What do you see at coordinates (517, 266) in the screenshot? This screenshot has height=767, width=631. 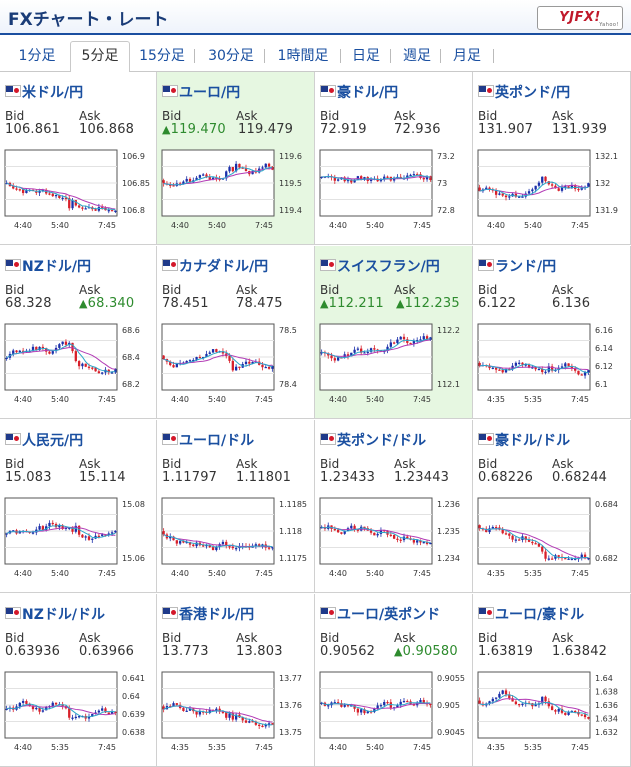 I see `pair-link: ランド/円` at bounding box center [517, 266].